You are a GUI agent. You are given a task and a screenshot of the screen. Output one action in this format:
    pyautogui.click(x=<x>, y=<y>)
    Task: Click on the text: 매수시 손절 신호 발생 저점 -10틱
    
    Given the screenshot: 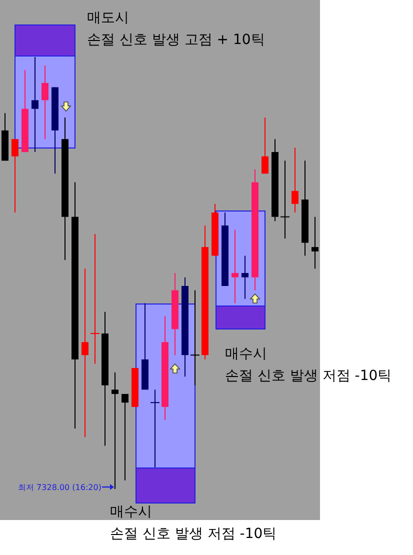 What is the action you would take?
    pyautogui.click(x=193, y=523)
    